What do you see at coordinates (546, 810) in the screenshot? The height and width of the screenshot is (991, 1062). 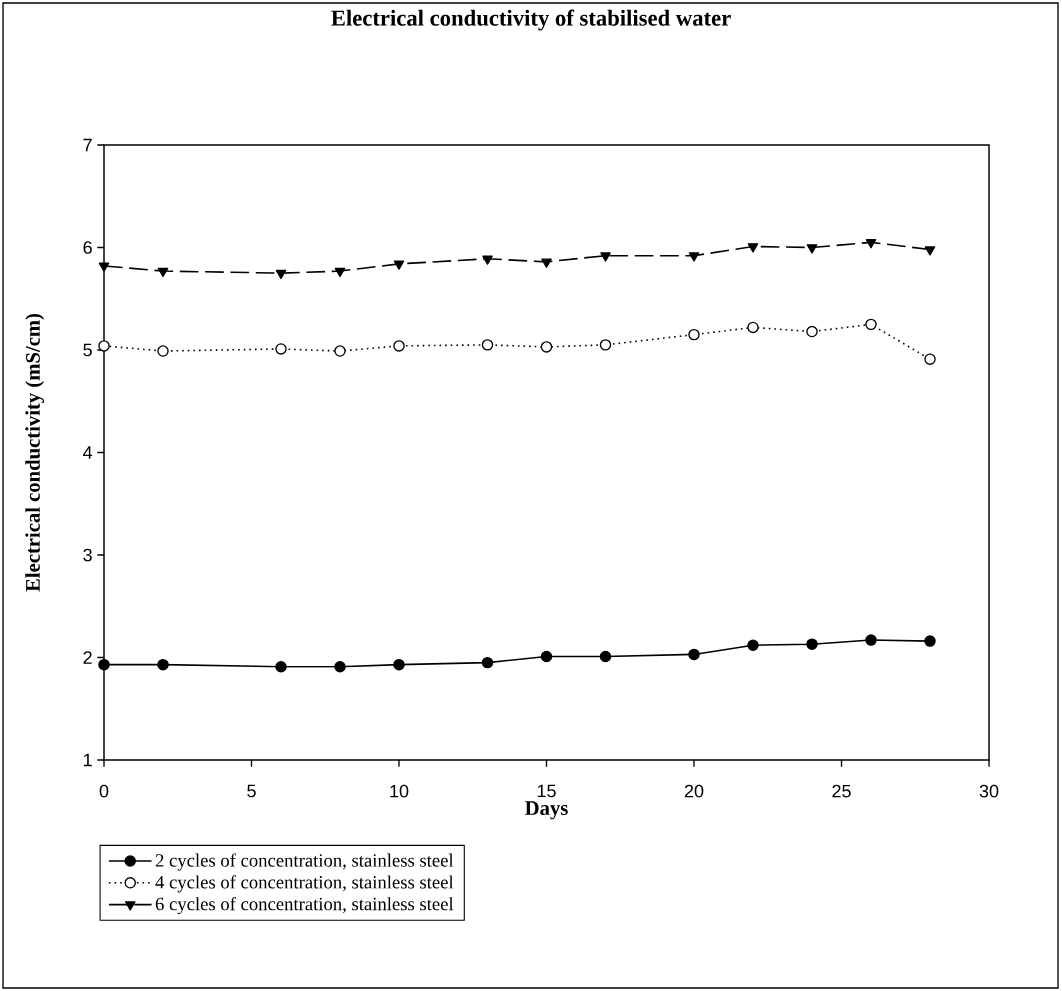 I see `x-axis-title: Days` at bounding box center [546, 810].